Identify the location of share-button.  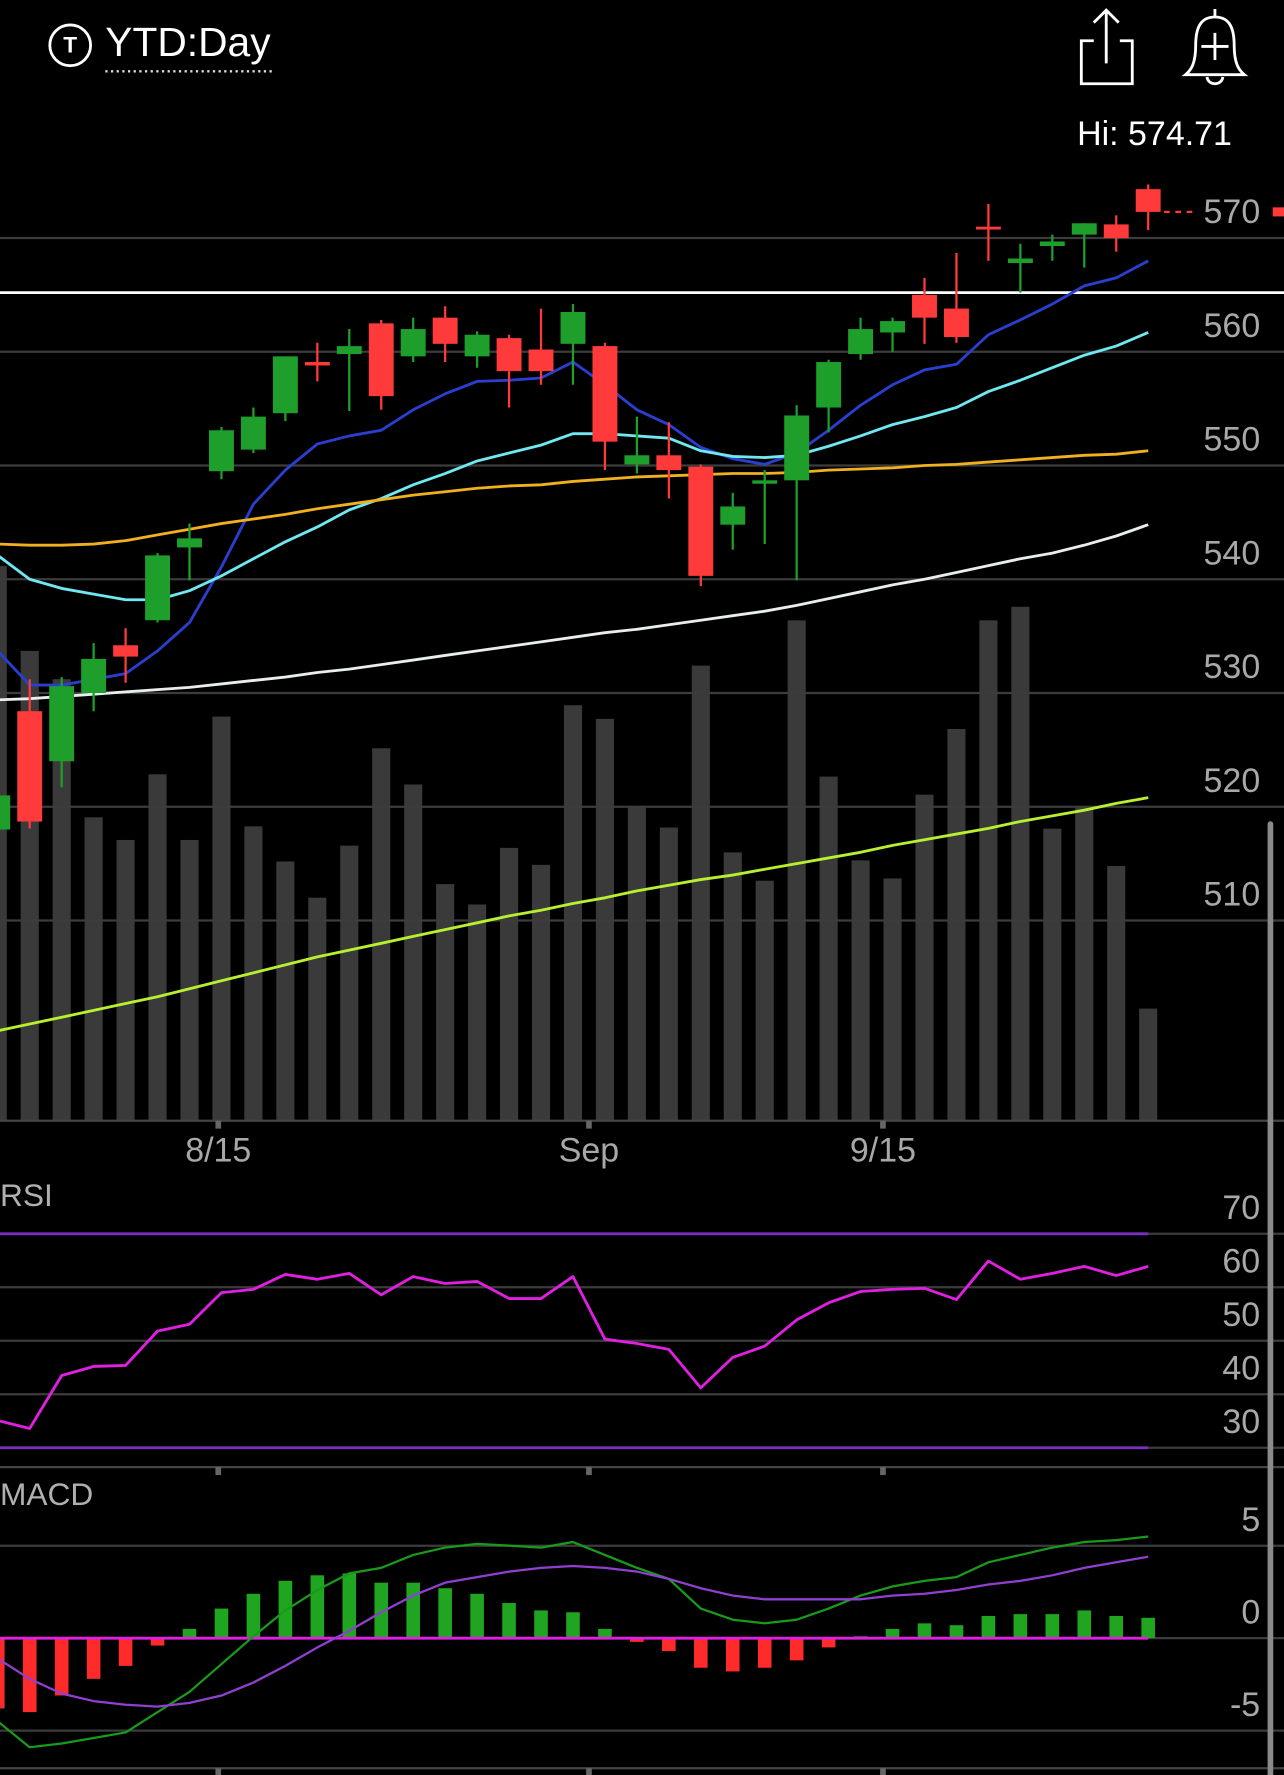
(1106, 47).